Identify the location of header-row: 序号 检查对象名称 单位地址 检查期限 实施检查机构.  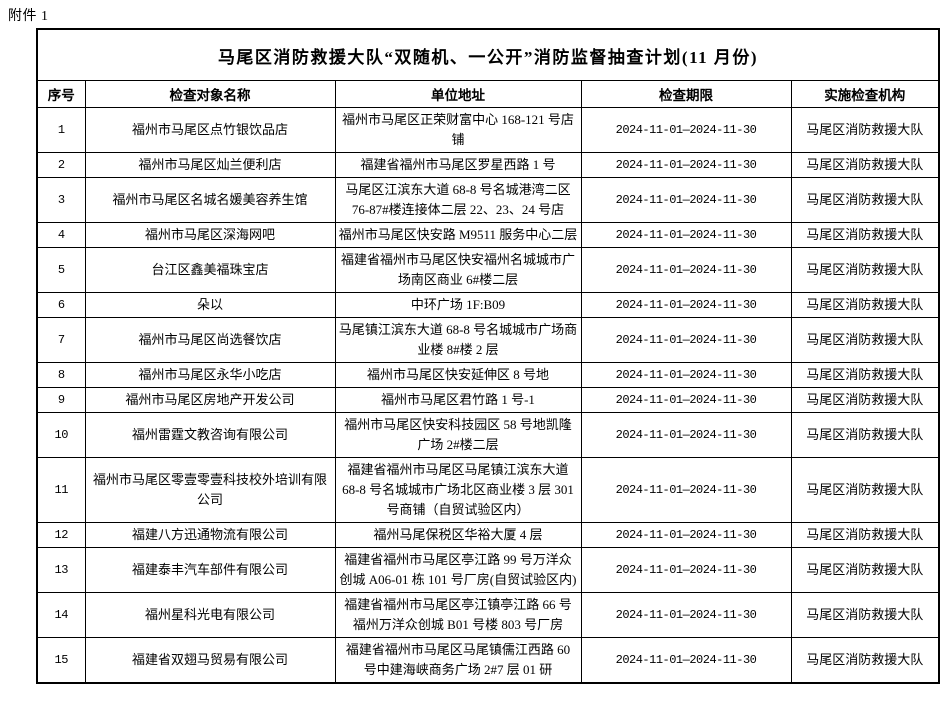
(488, 94).